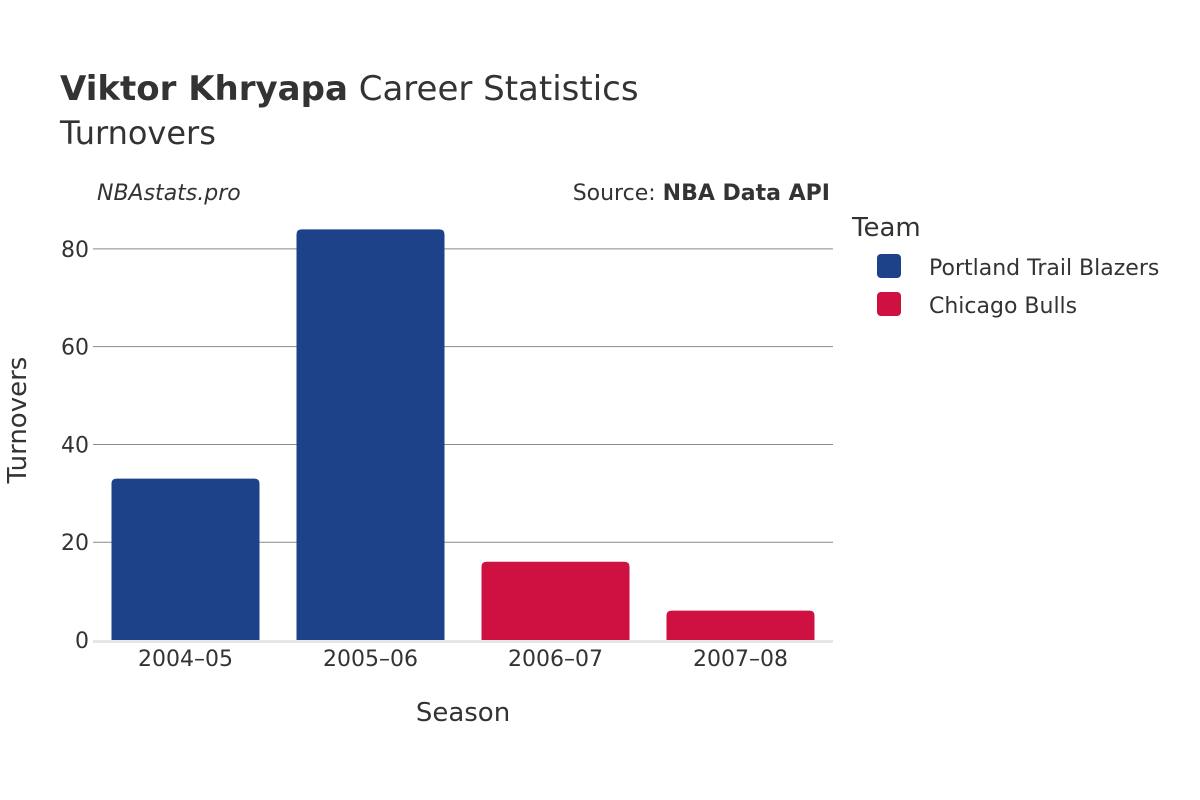  Describe the element at coordinates (18, 421) in the screenshot. I see `y-axis-title: Turnovers` at that location.